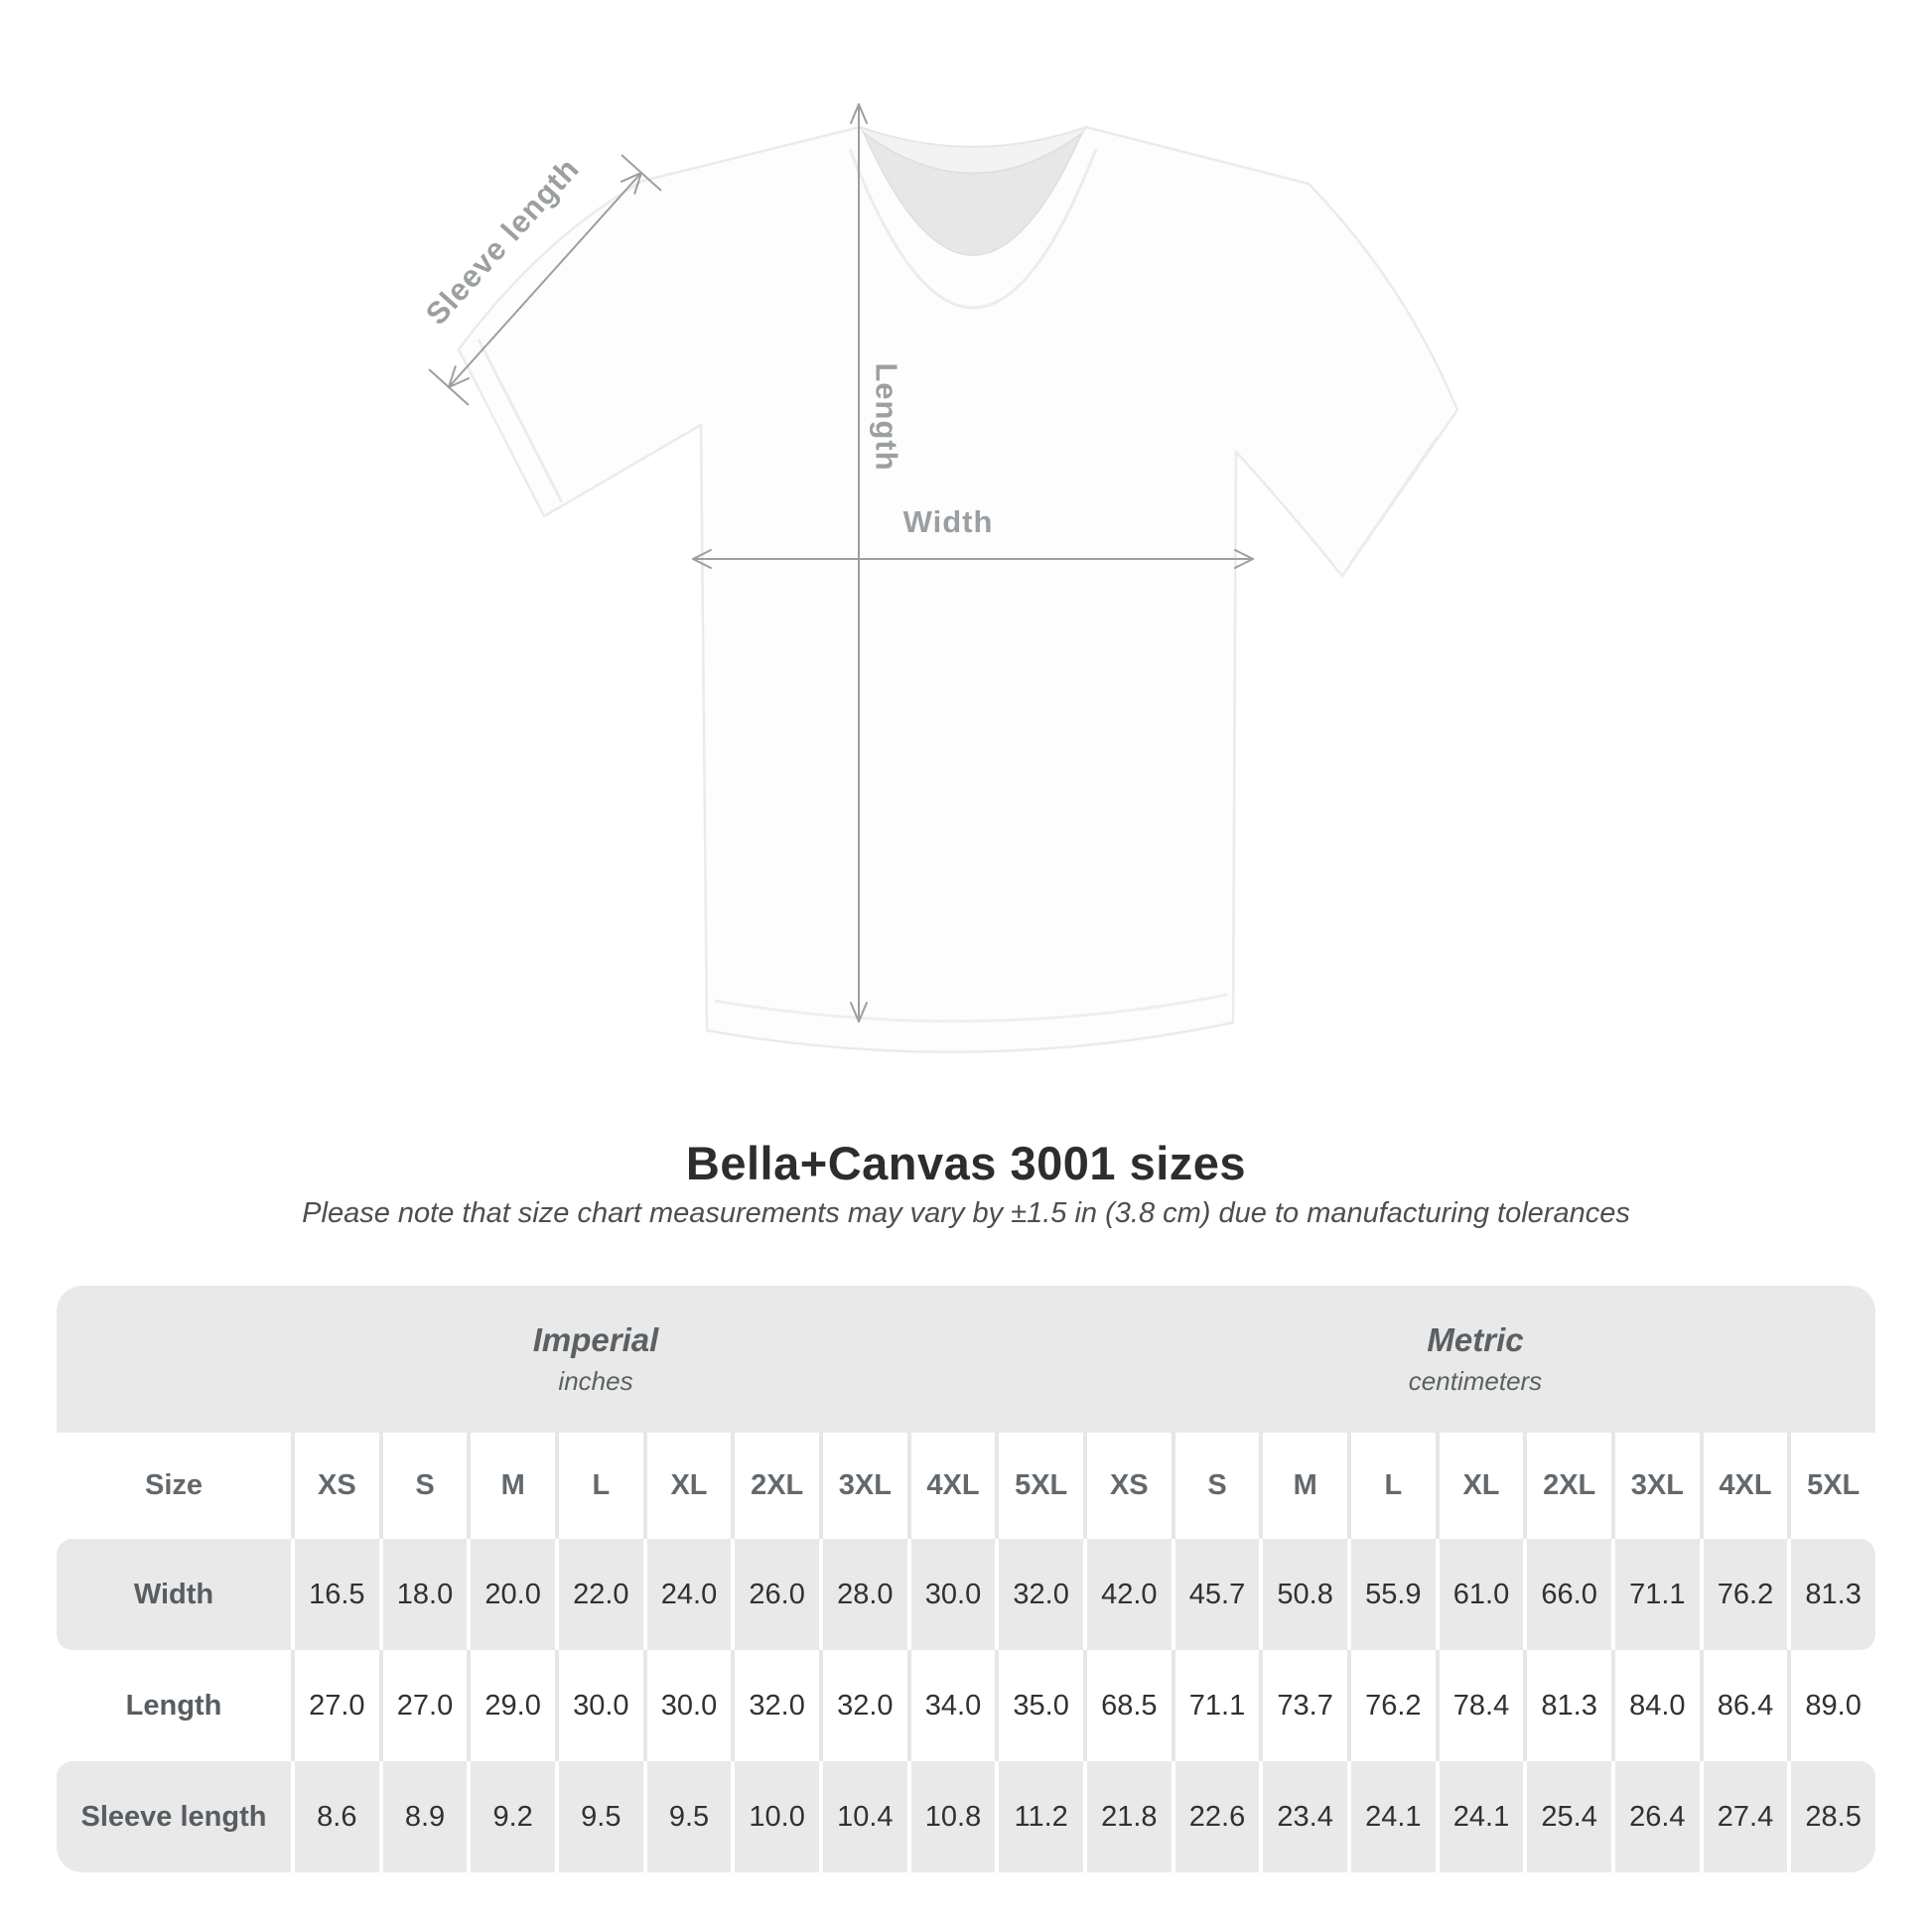 Image resolution: width=1932 pixels, height=1932 pixels. What do you see at coordinates (953, 1594) in the screenshot?
I see `width-value-cell: 30.0` at bounding box center [953, 1594].